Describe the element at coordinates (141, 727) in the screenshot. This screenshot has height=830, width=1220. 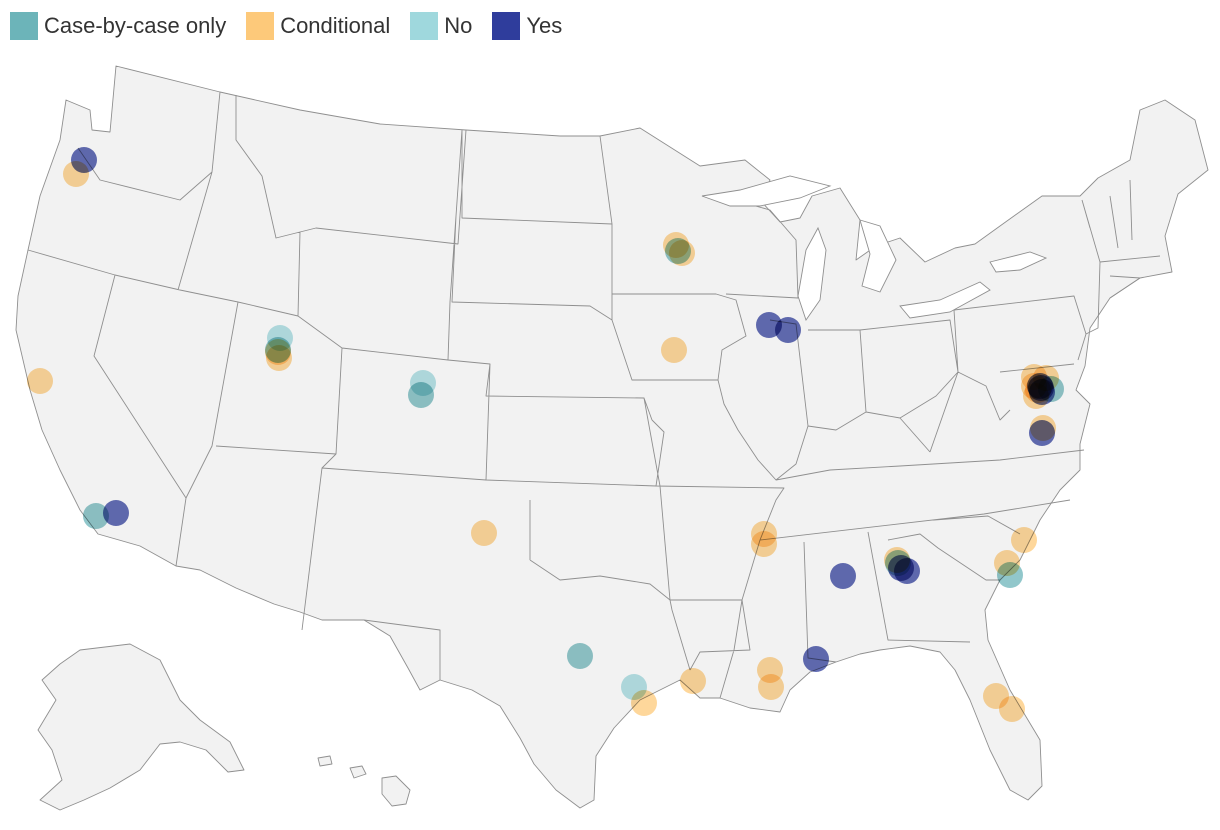
I see `alaska-outline` at that location.